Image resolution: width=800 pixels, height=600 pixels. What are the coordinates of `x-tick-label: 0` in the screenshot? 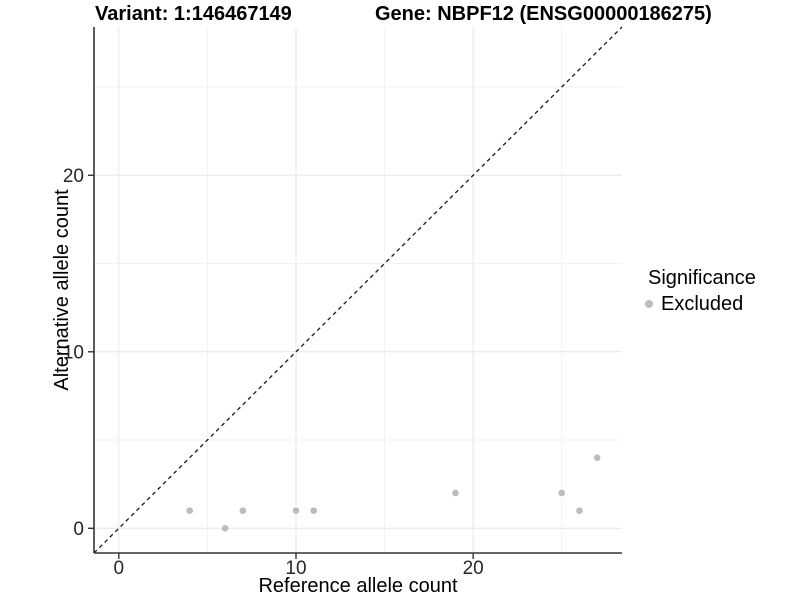 It's located at (119, 568).